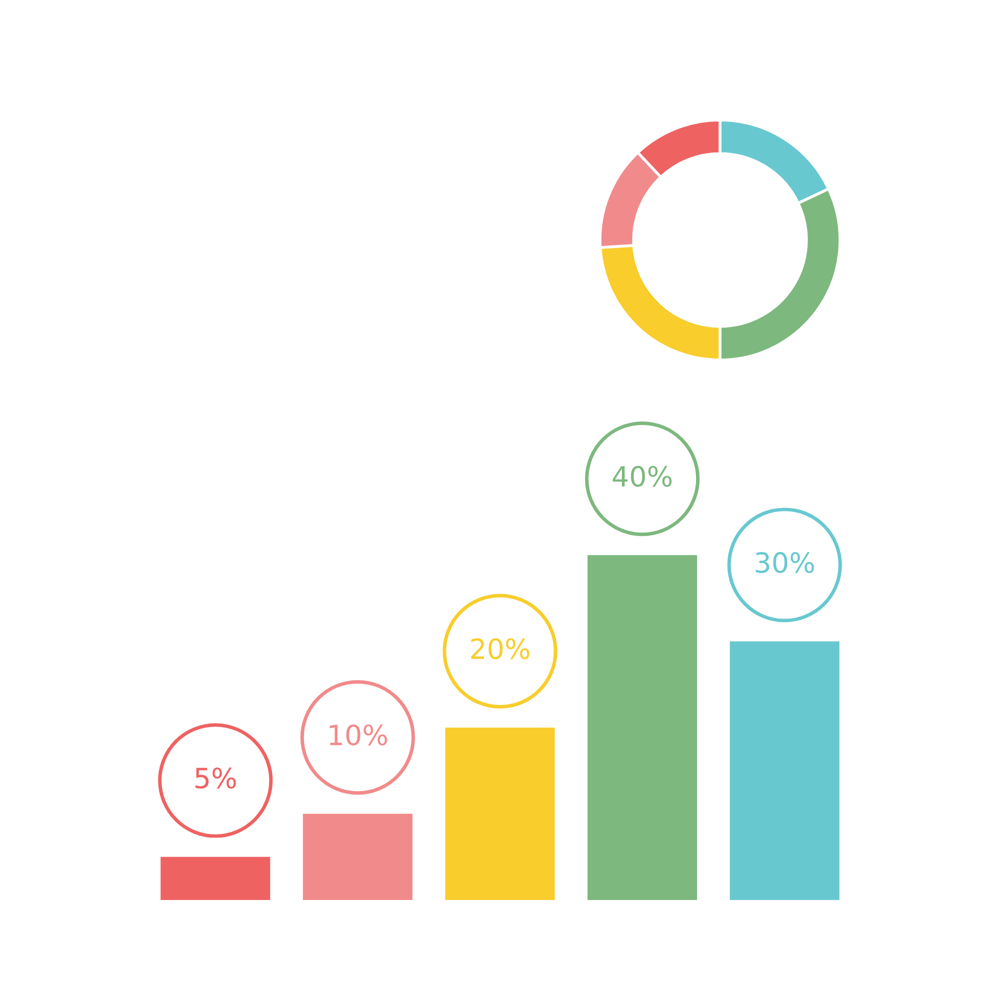  I want to click on data-label: 5%, so click(215, 778).